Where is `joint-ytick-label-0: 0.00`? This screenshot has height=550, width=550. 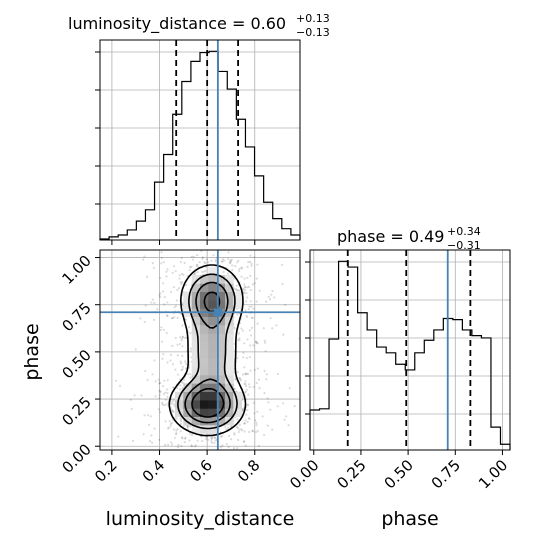
joint-ytick-label-0: 0.00 is located at coordinates (76, 458).